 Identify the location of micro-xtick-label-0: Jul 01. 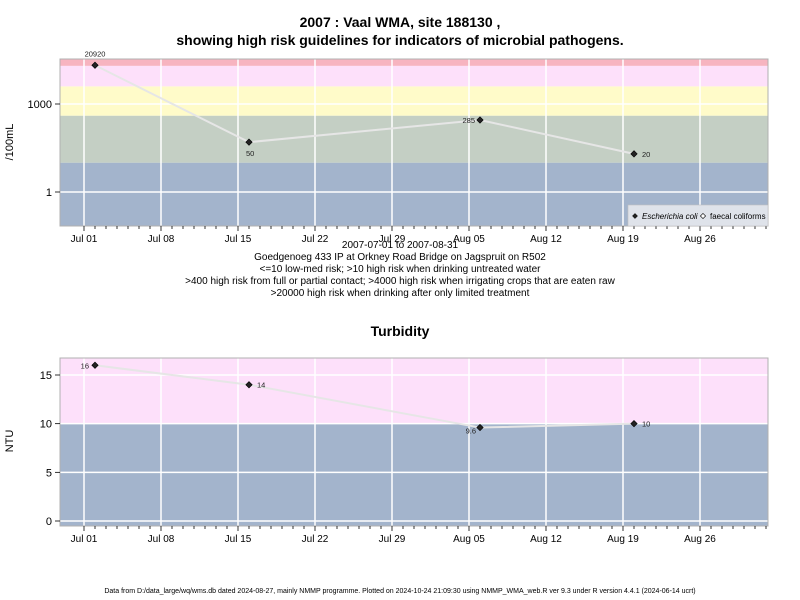
(84, 239).